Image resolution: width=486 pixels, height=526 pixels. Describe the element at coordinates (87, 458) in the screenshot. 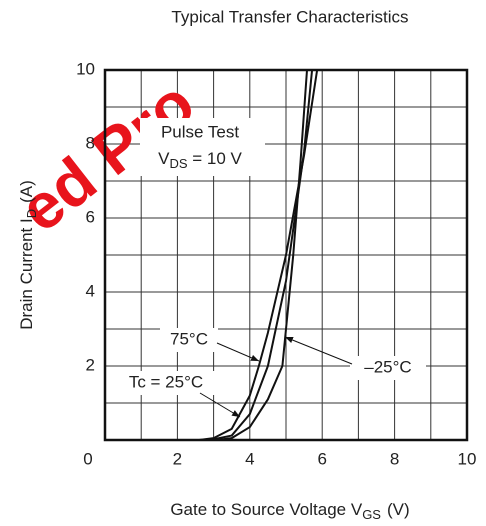

I see `x-tick-label: 0` at that location.